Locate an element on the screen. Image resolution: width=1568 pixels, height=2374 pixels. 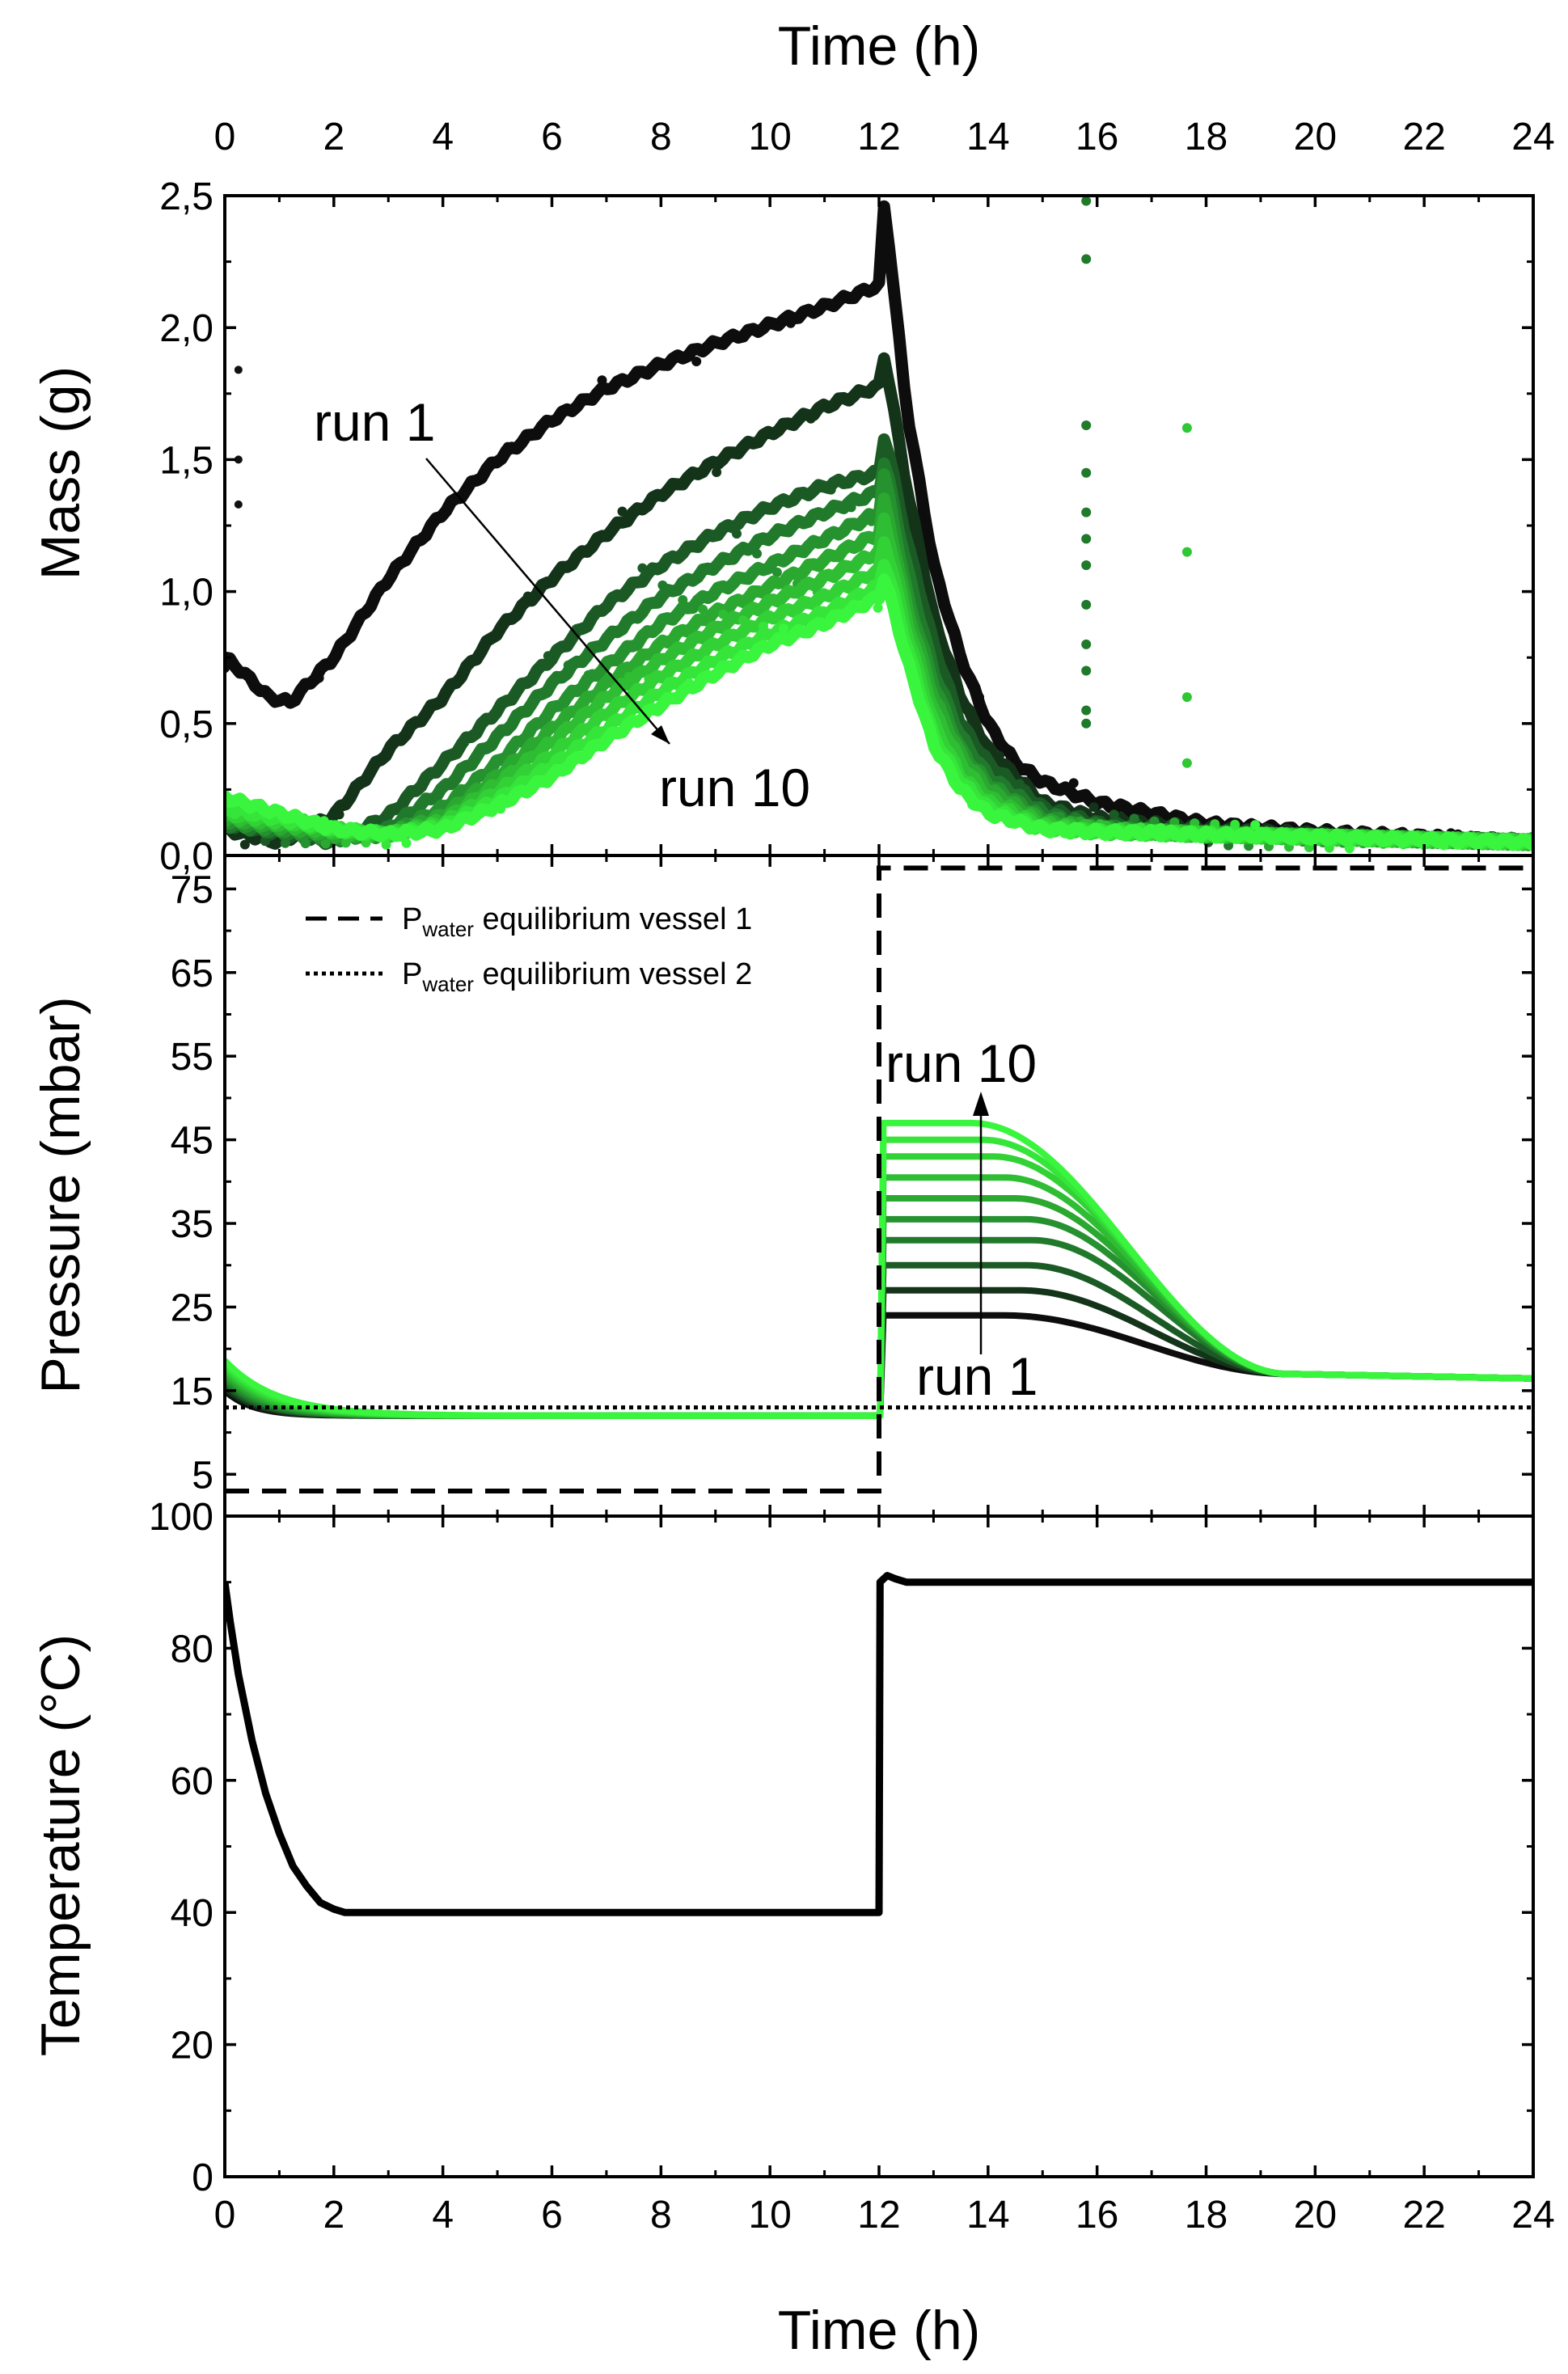
temperature-y-tick-label: 100 is located at coordinates (181, 1517).